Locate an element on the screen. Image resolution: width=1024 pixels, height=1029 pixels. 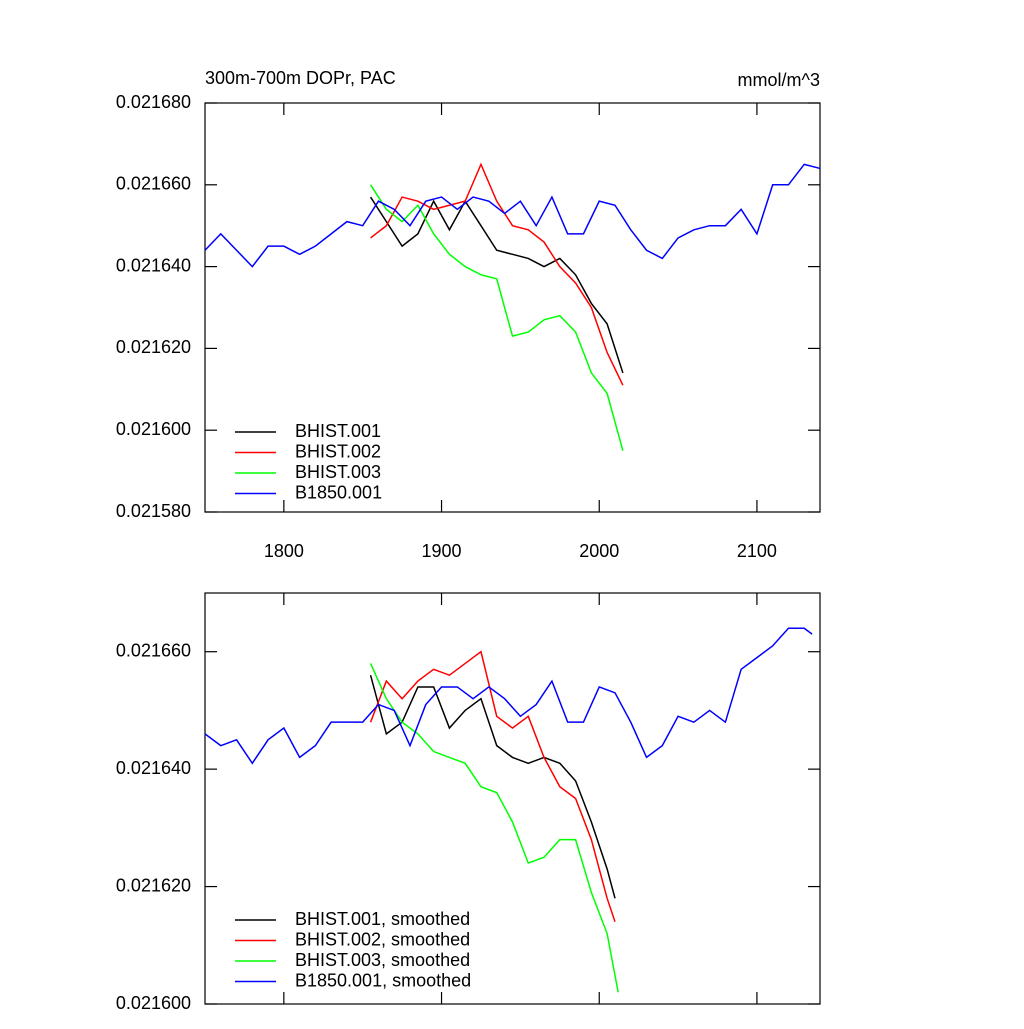
legend-label: BHIST.001, smoothed is located at coordinates (382, 919).